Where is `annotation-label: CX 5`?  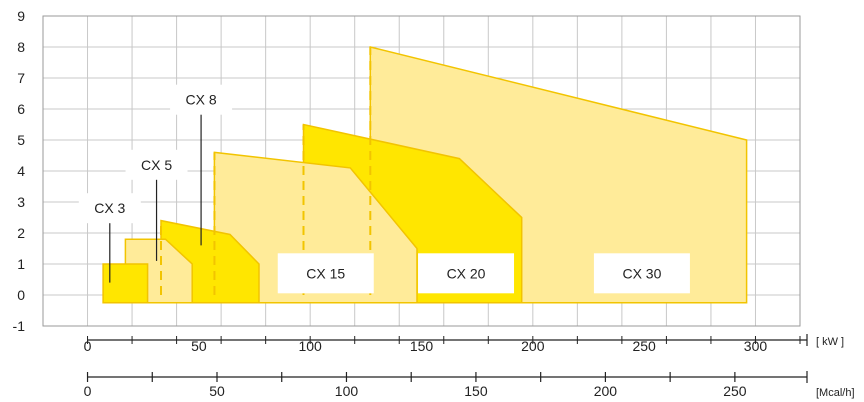 annotation-label: CX 5 is located at coordinates (156, 165).